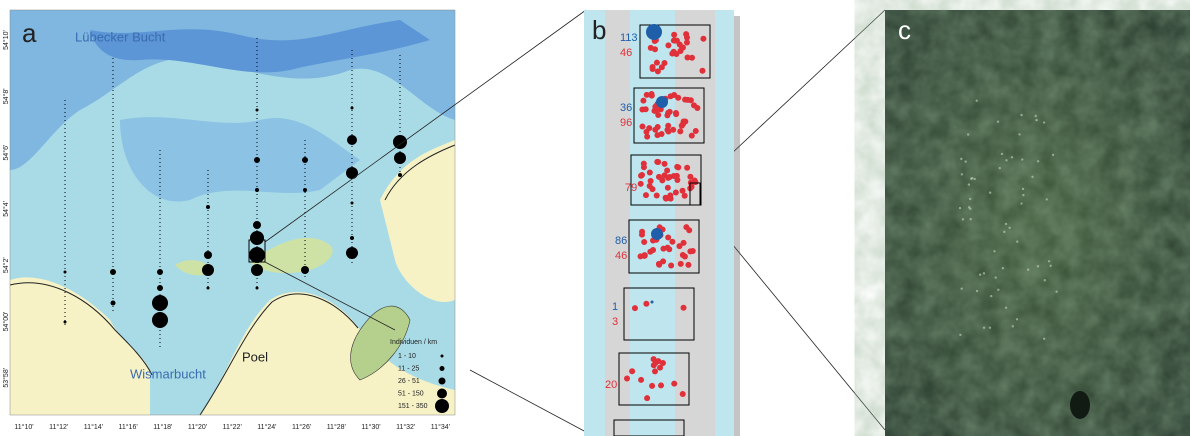 Image resolution: width=1190 pixels, height=436 pixels. What do you see at coordinates (168, 373) in the screenshot?
I see `place-label: Wismarbucht` at bounding box center [168, 373].